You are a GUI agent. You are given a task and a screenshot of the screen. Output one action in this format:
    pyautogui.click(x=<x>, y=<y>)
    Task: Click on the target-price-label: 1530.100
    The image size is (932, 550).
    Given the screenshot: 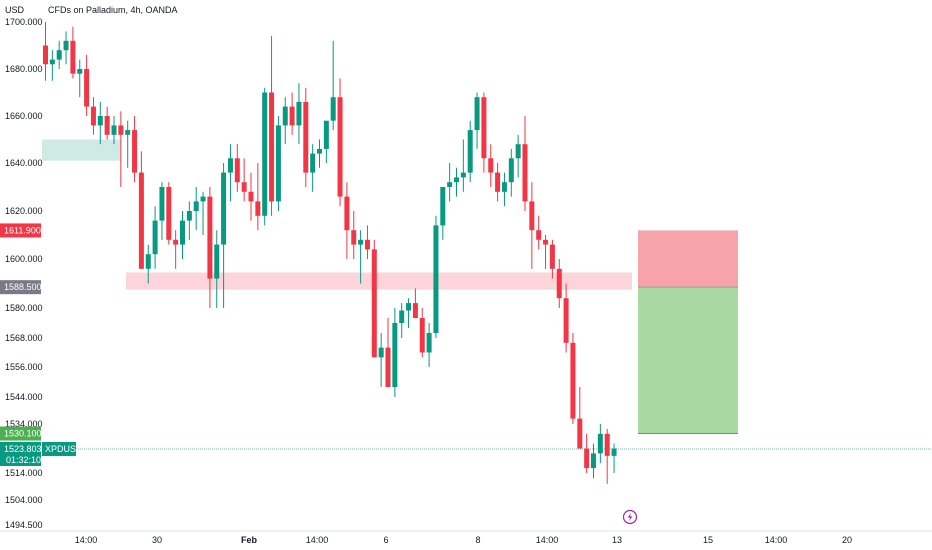 What is the action you would take?
    pyautogui.click(x=23, y=434)
    